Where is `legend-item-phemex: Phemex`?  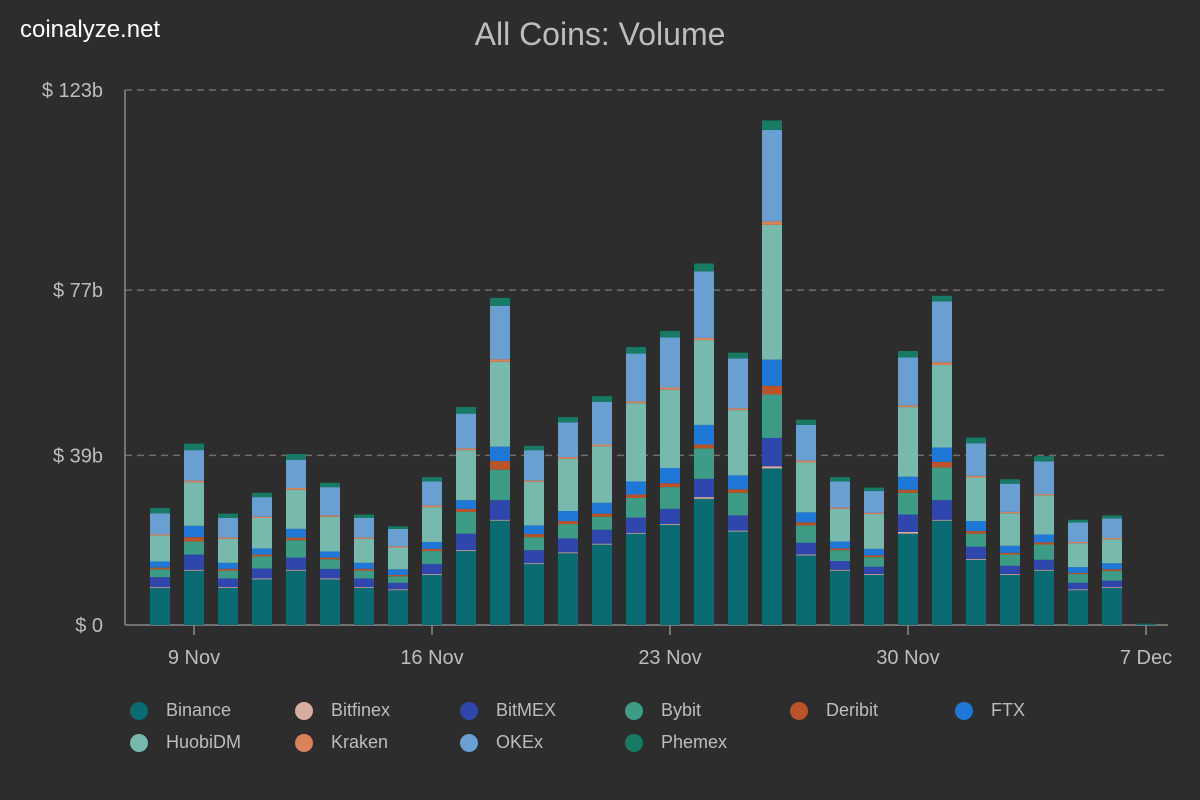
legend-item-phemex: Phemex is located at coordinates (676, 742).